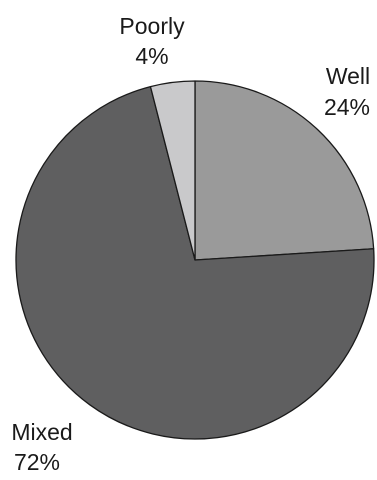  I want to click on slice-label-well: Well, so click(348, 76).